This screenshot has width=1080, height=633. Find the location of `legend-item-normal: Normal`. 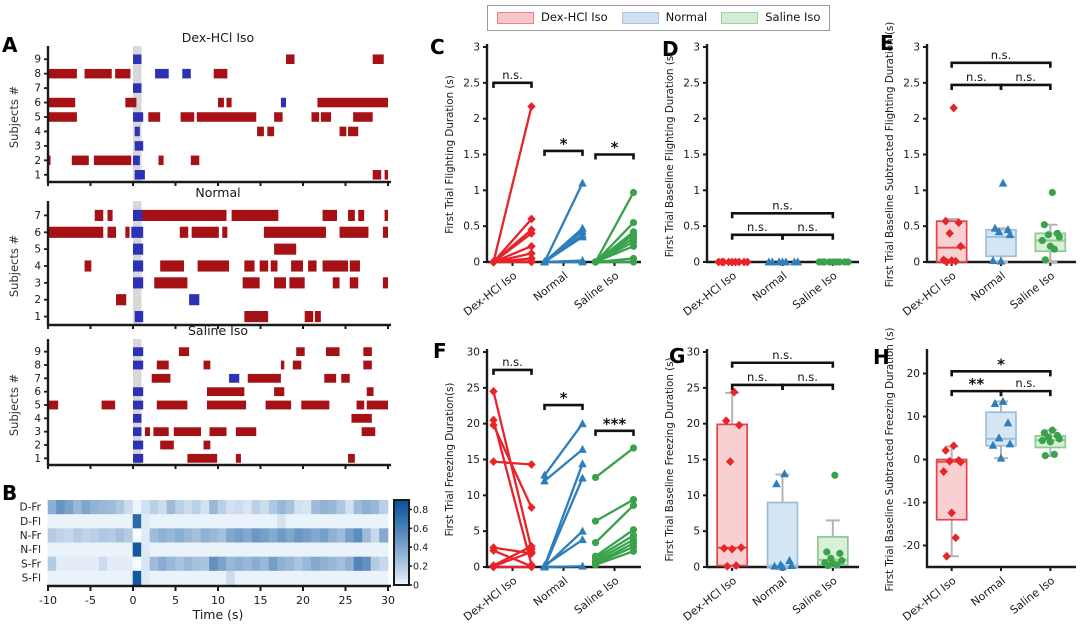

legend-item-normal: Normal is located at coordinates (664, 18).